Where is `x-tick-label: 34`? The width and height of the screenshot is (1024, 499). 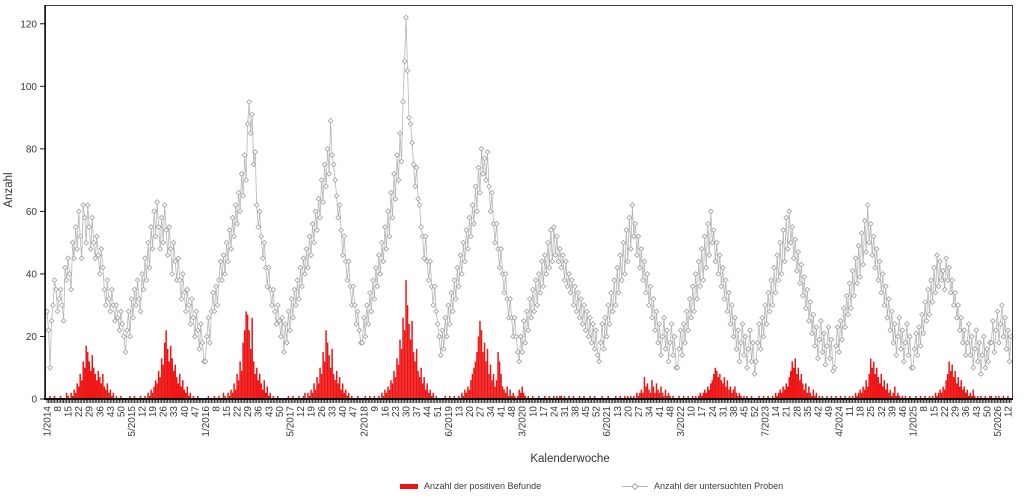
x-tick-label: 34 is located at coordinates (649, 412).